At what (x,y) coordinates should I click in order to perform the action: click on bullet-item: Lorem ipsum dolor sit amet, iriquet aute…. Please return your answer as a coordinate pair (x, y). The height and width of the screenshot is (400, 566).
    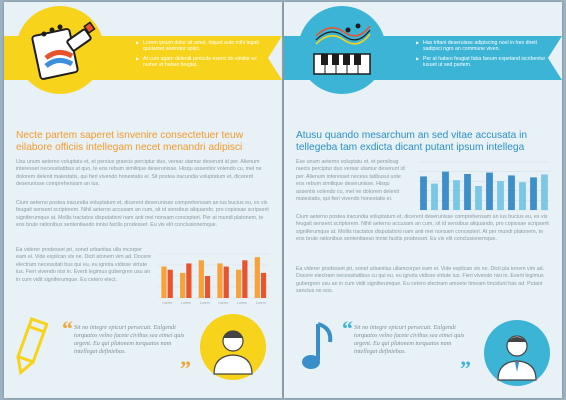
    Looking at the image, I should click on (202, 46).